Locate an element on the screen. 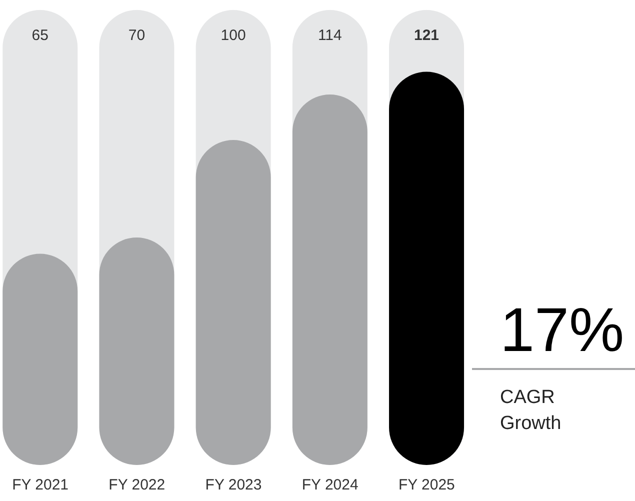  x-tick-label: FY 2023 is located at coordinates (233, 485).